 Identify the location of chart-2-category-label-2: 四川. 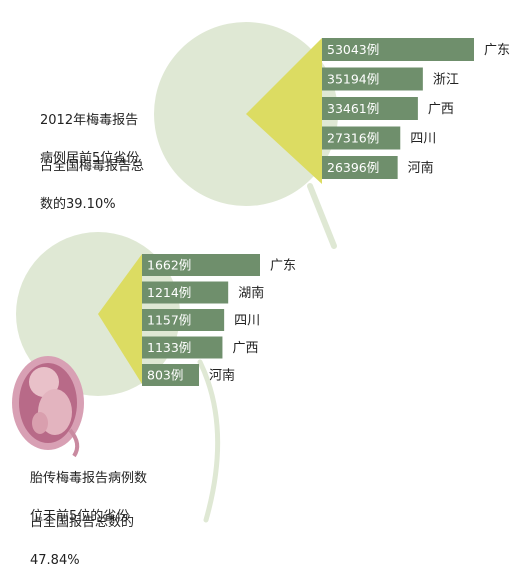
(247, 321).